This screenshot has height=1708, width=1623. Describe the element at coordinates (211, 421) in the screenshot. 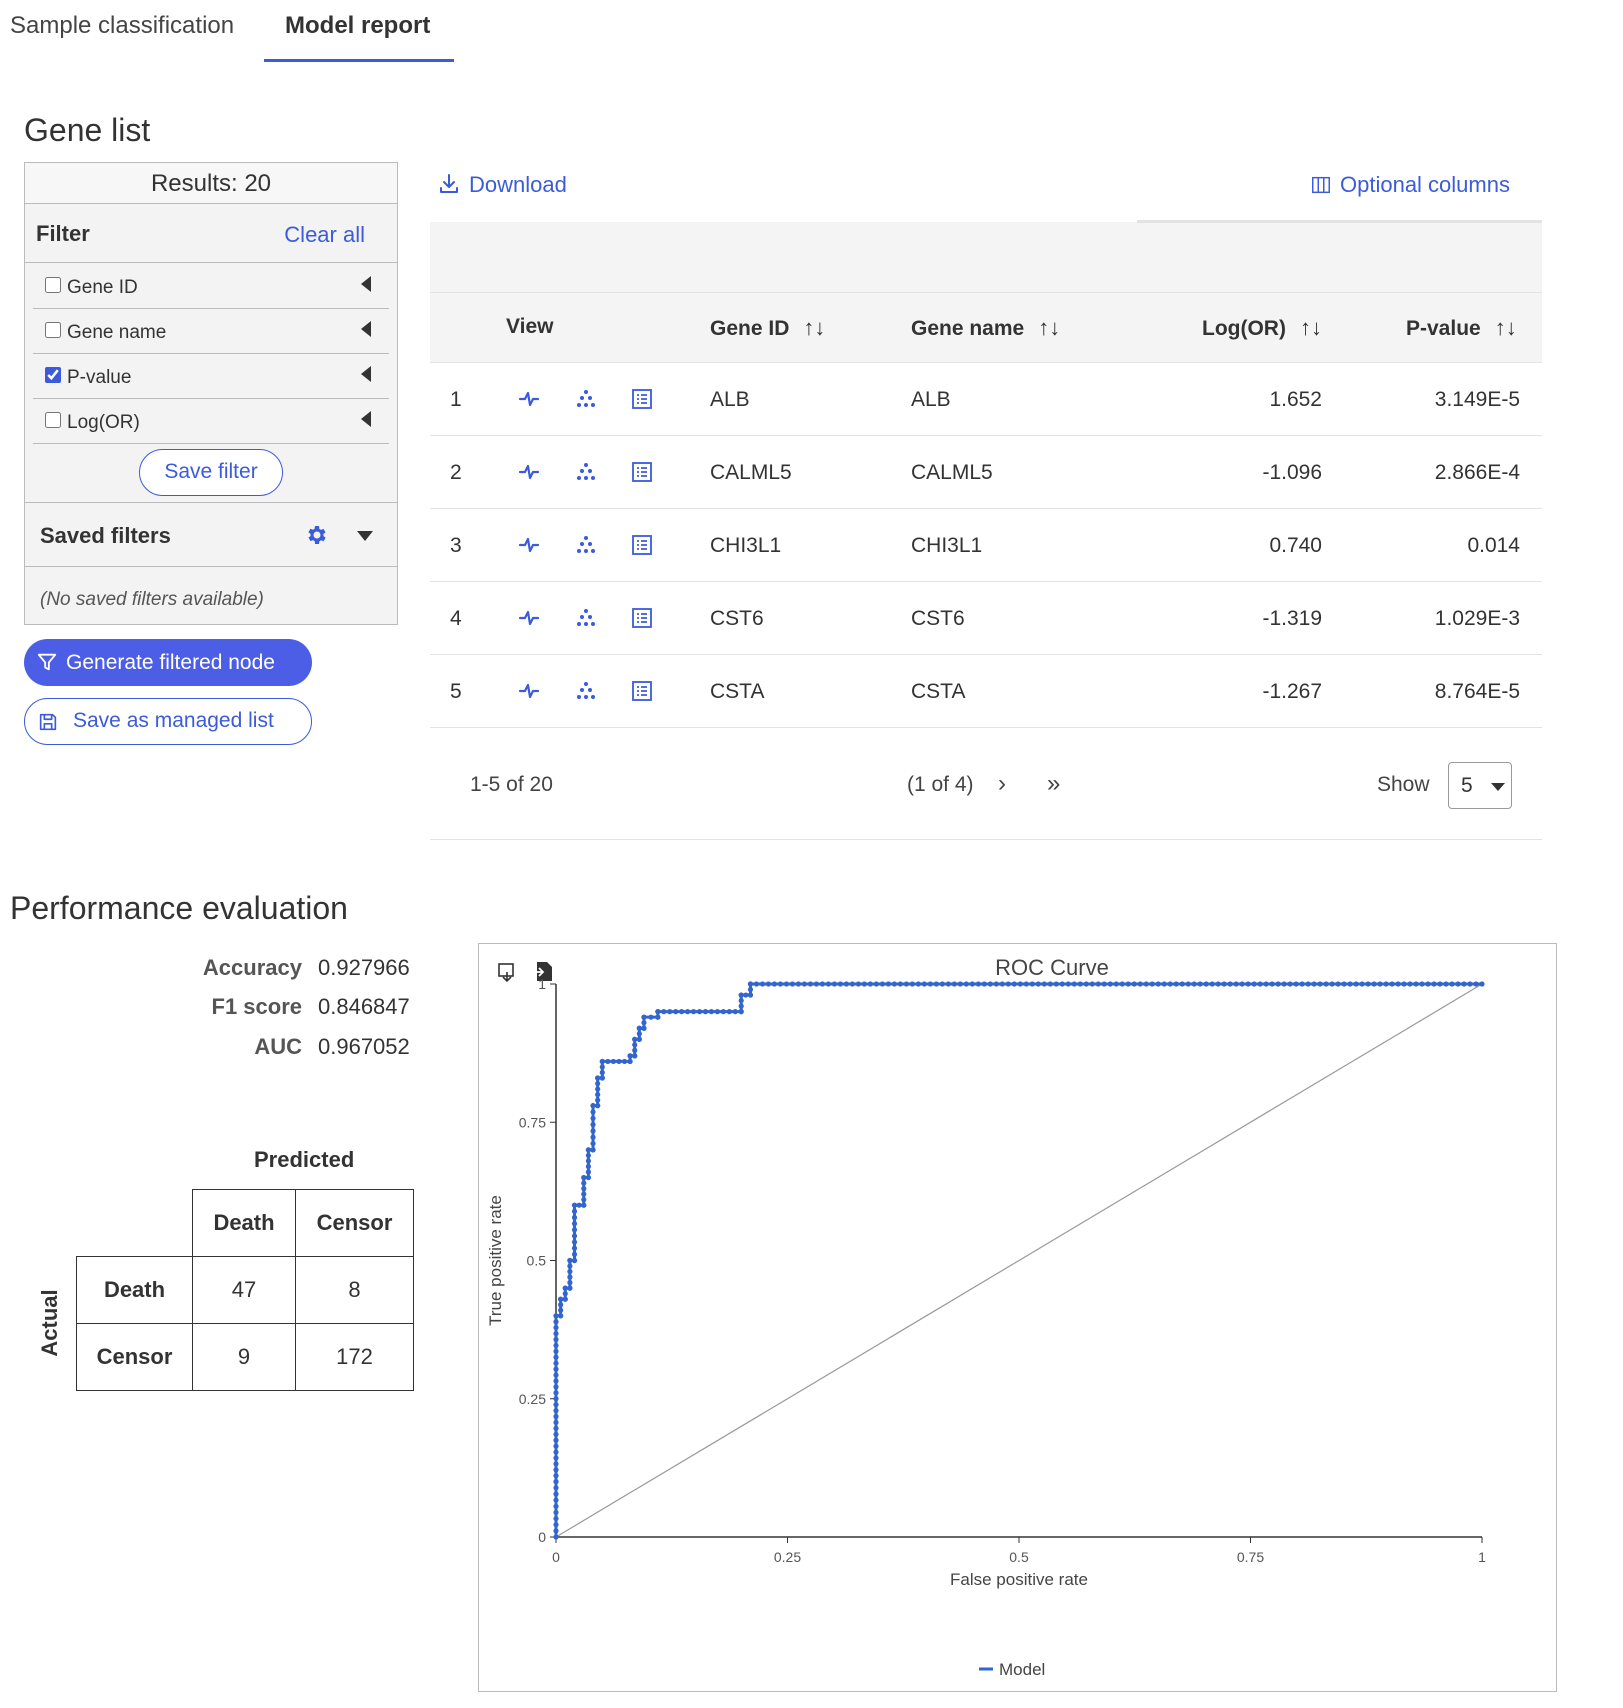

I see `filter-item-log-or: Log(OR)` at that location.